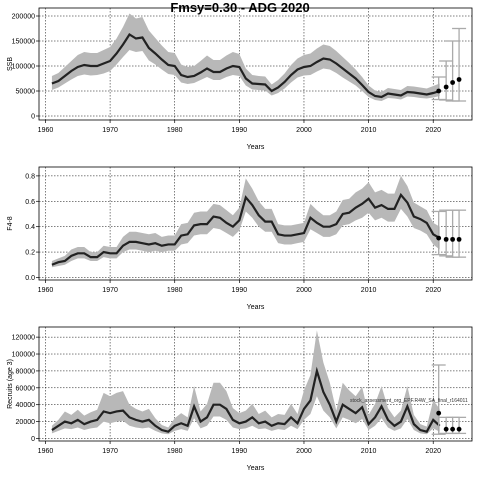 This screenshot has width=480, height=480. What do you see at coordinates (10, 64) in the screenshot?
I see `y-axis-label: SSB` at bounding box center [10, 64].